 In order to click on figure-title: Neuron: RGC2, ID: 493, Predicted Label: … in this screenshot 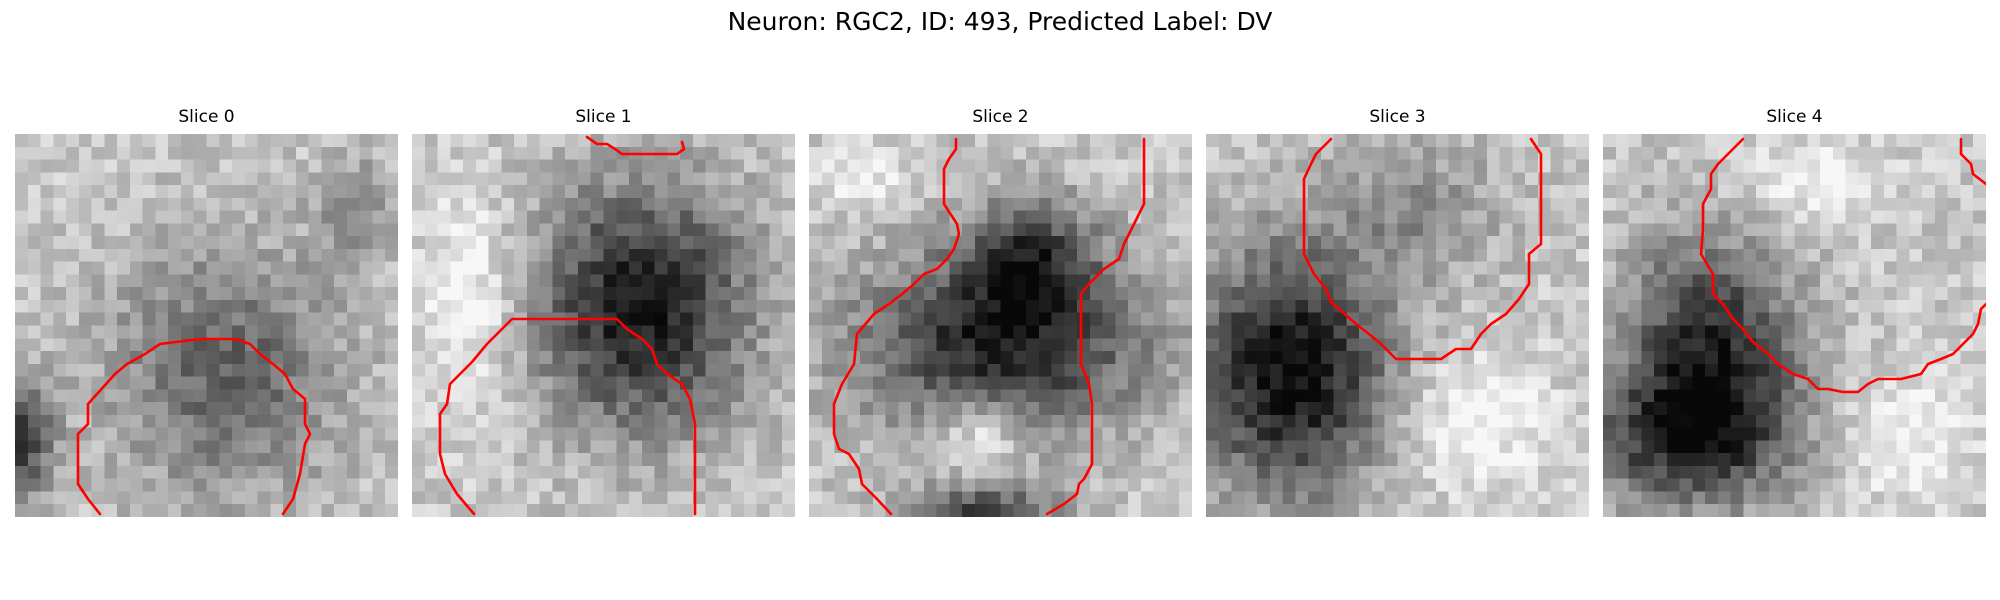, I will do `click(1000, 22)`.